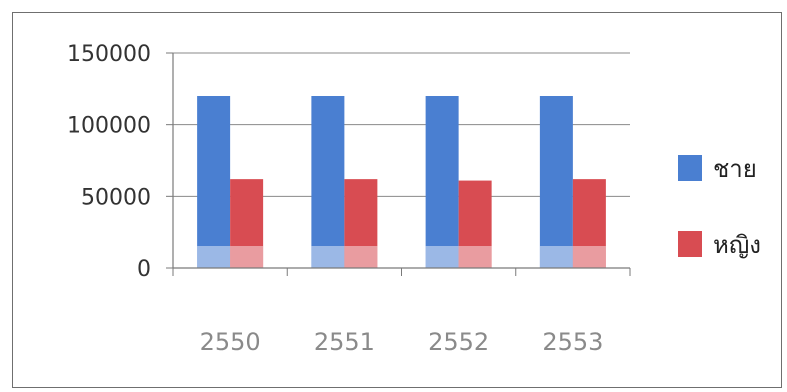 The width and height of the screenshot is (787, 392). Describe the element at coordinates (230, 342) in the screenshot. I see `x-tick-label: 2550` at that location.